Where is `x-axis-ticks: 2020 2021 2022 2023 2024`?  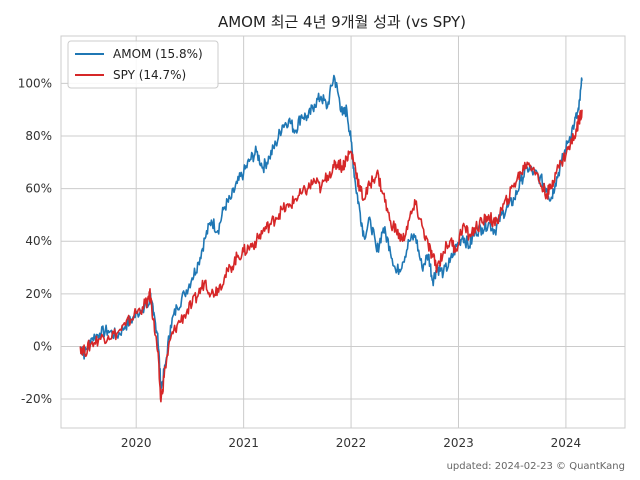 x-axis-ticks: 2020 2021 2022 2023 2024 is located at coordinates (351, 443).